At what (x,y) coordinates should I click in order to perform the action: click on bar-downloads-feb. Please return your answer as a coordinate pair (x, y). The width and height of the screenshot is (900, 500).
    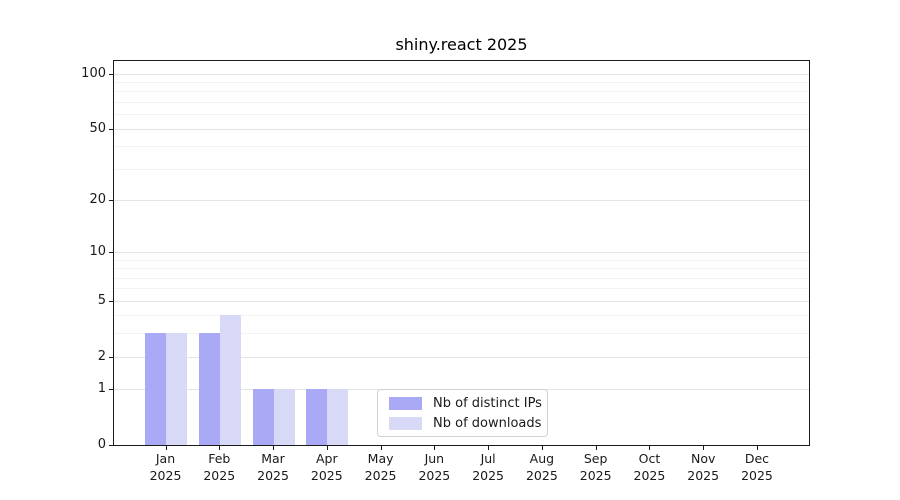
    Looking at the image, I should click on (230, 380).